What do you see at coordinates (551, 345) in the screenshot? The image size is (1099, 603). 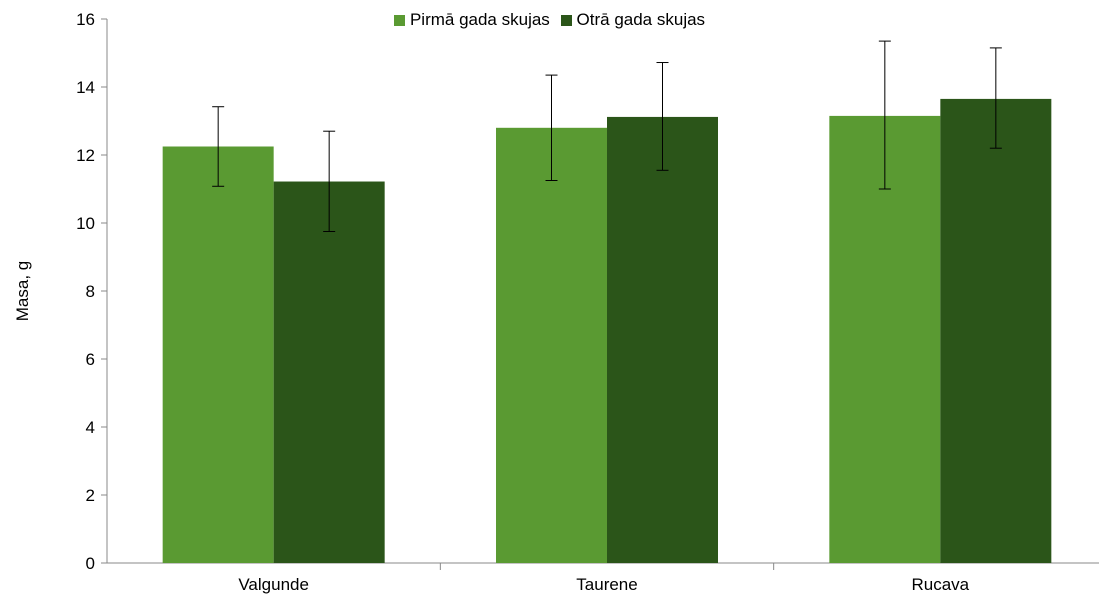 I see `bar-1-taurene` at bounding box center [551, 345].